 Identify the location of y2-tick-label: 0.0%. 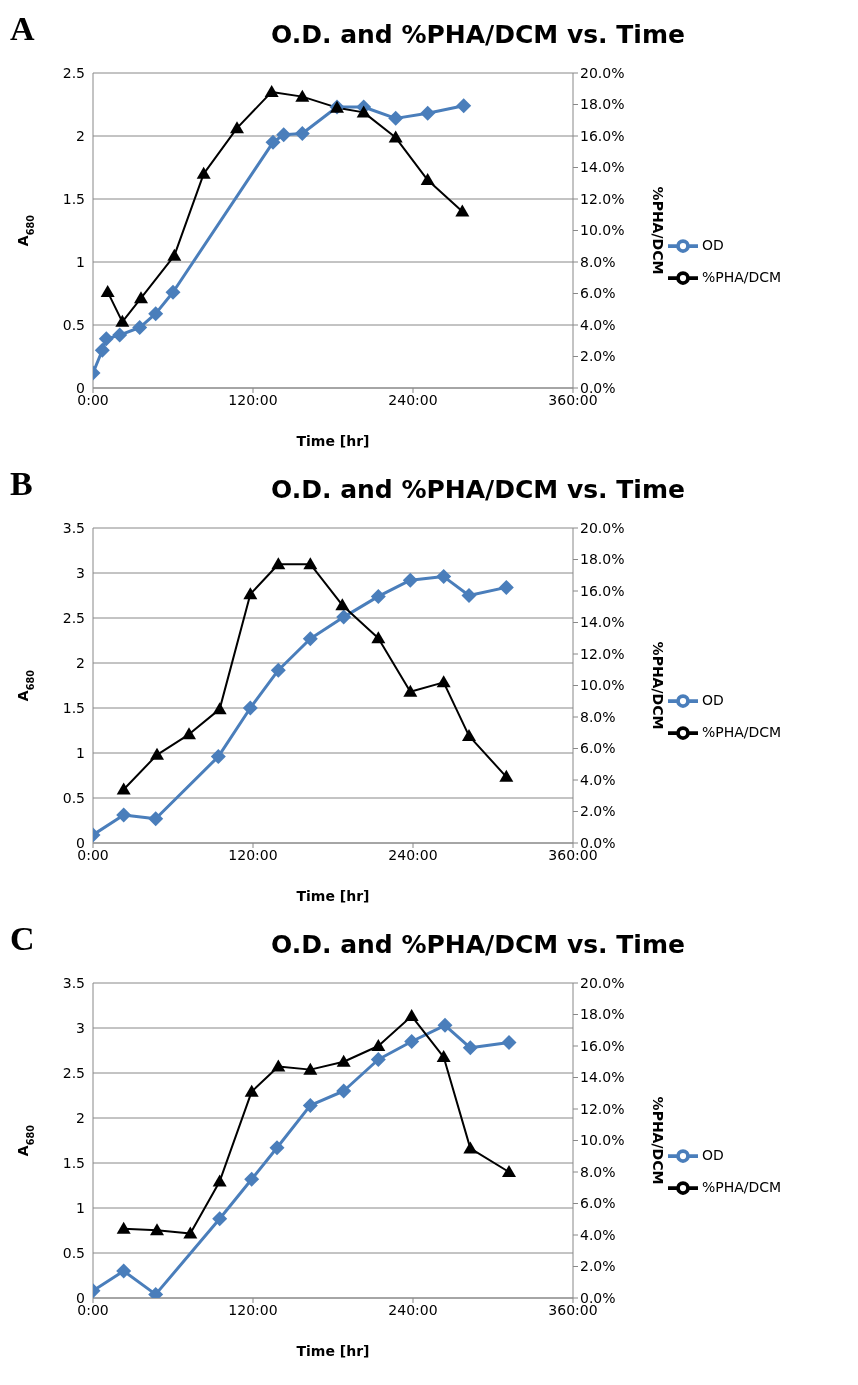
(598, 1297).